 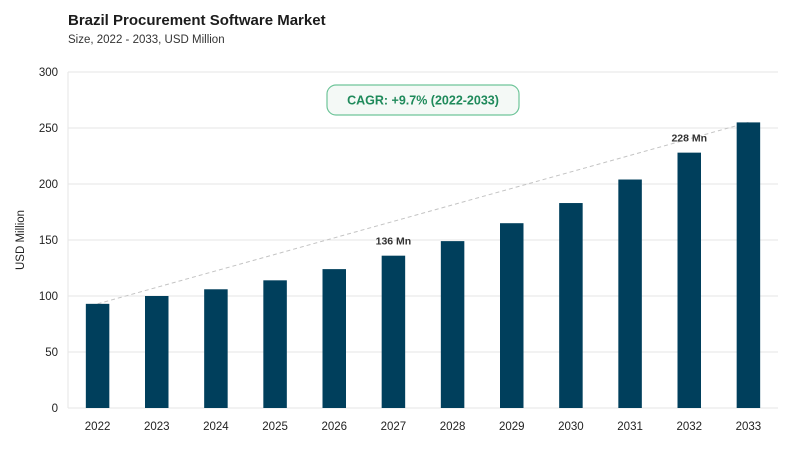 What do you see at coordinates (689, 280) in the screenshot?
I see `bar-2032` at bounding box center [689, 280].